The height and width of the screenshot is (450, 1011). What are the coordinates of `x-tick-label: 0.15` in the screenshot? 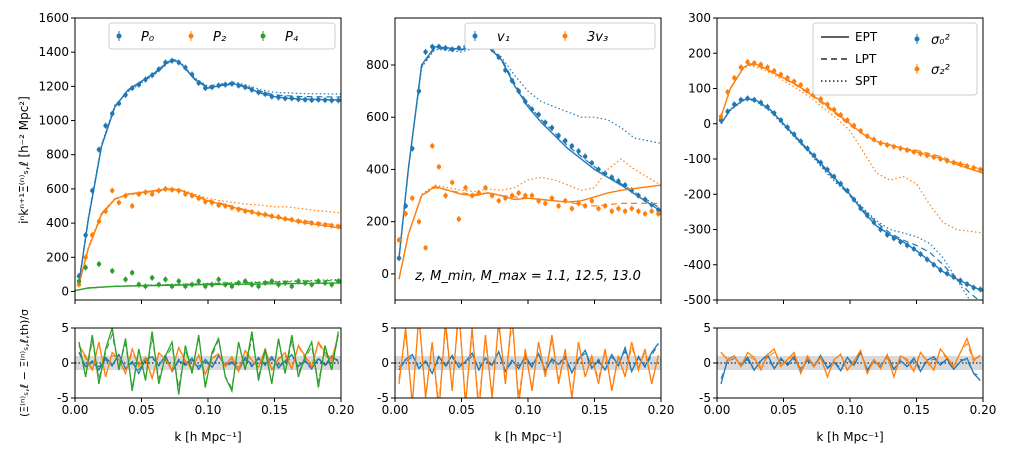 It's located at (274, 410).